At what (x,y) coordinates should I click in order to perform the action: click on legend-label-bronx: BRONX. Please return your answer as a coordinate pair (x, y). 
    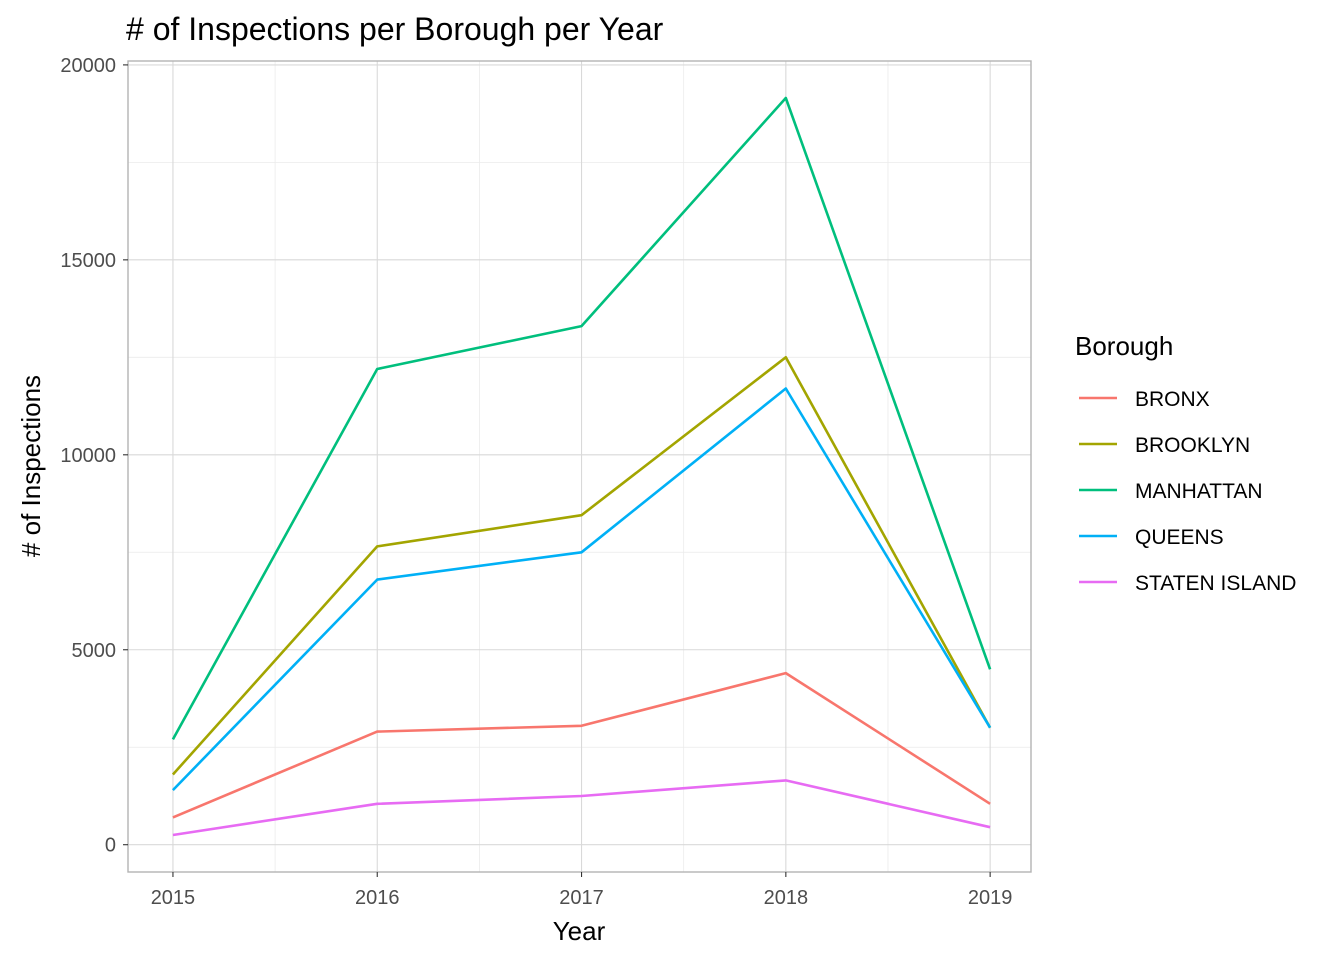
    Looking at the image, I should click on (1172, 399).